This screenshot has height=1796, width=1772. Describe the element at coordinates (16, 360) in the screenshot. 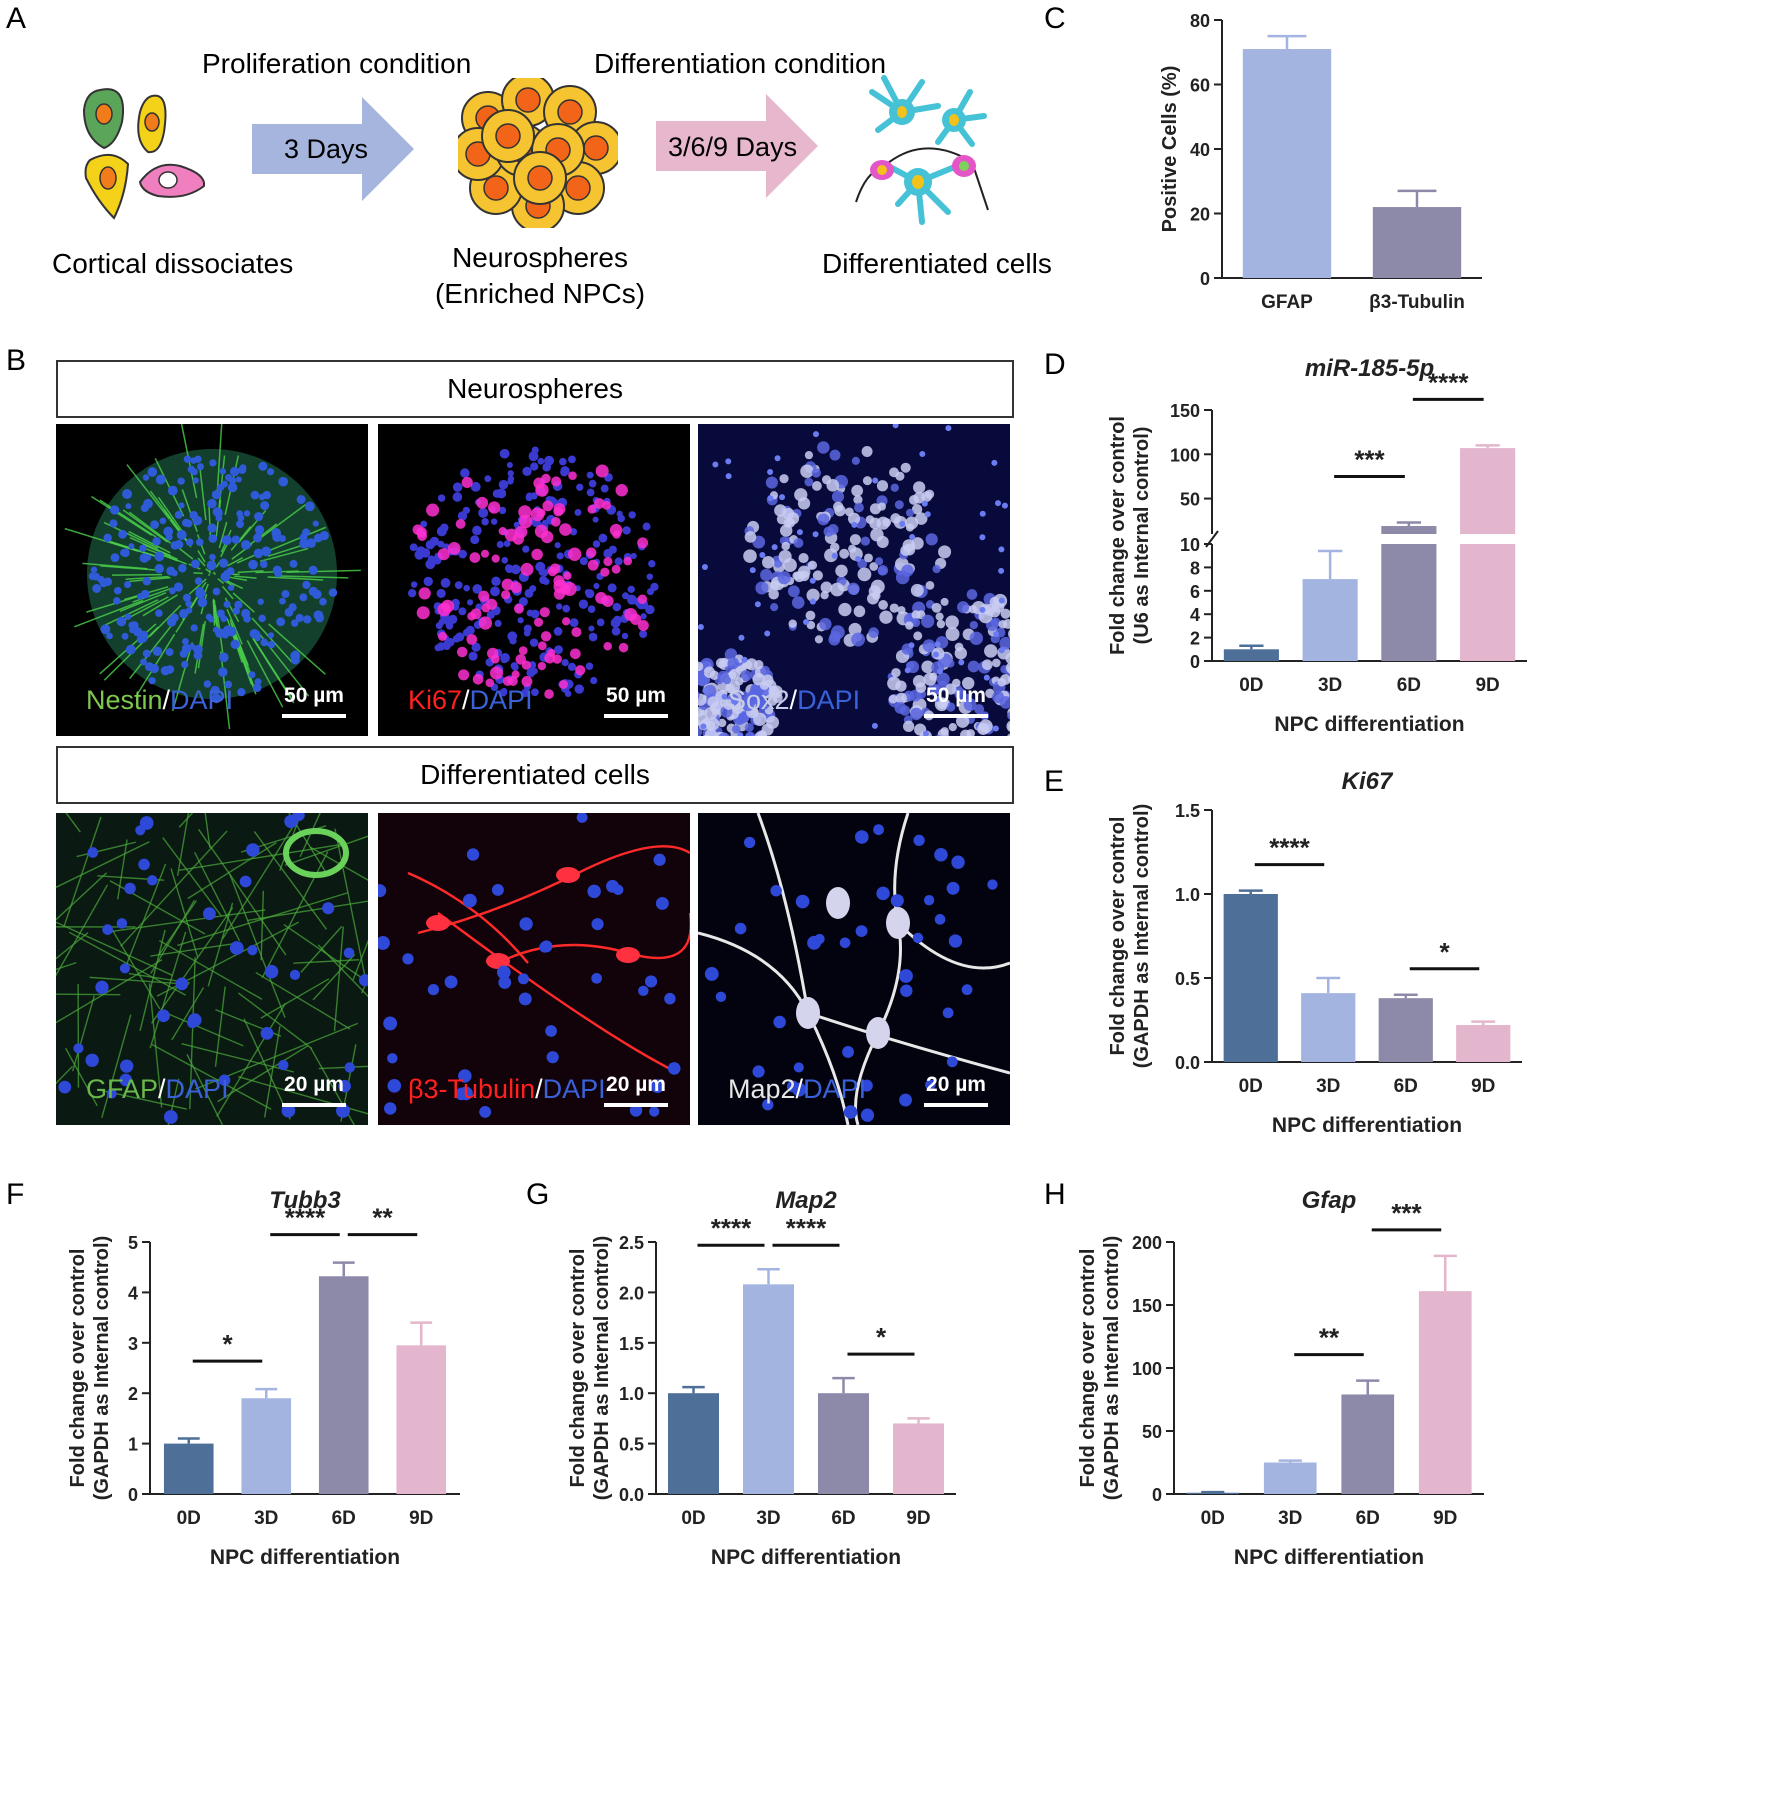

I see `panel-letter-b: B` at that location.